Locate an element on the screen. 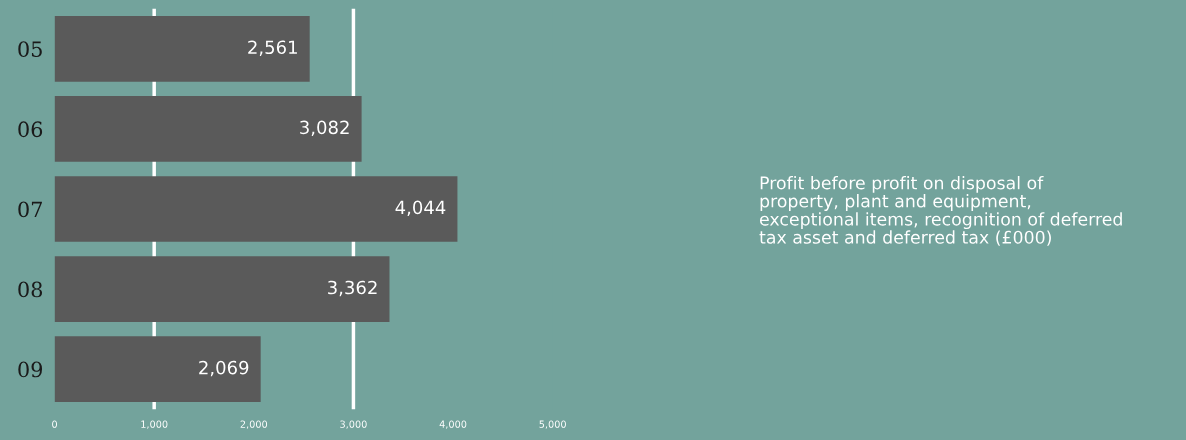  y-tick-label: 08 is located at coordinates (30, 289).